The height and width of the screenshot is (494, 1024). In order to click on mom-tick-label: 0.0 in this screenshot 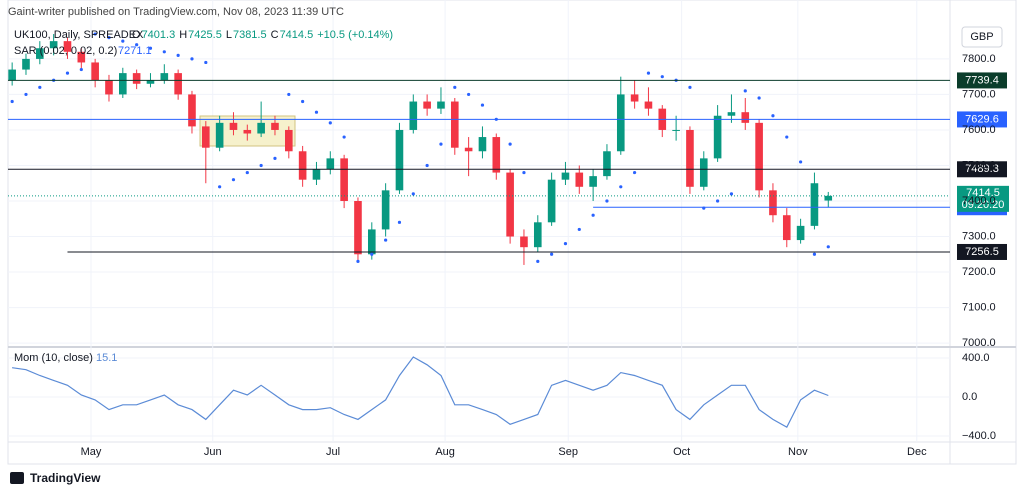, I will do `click(969, 397)`.